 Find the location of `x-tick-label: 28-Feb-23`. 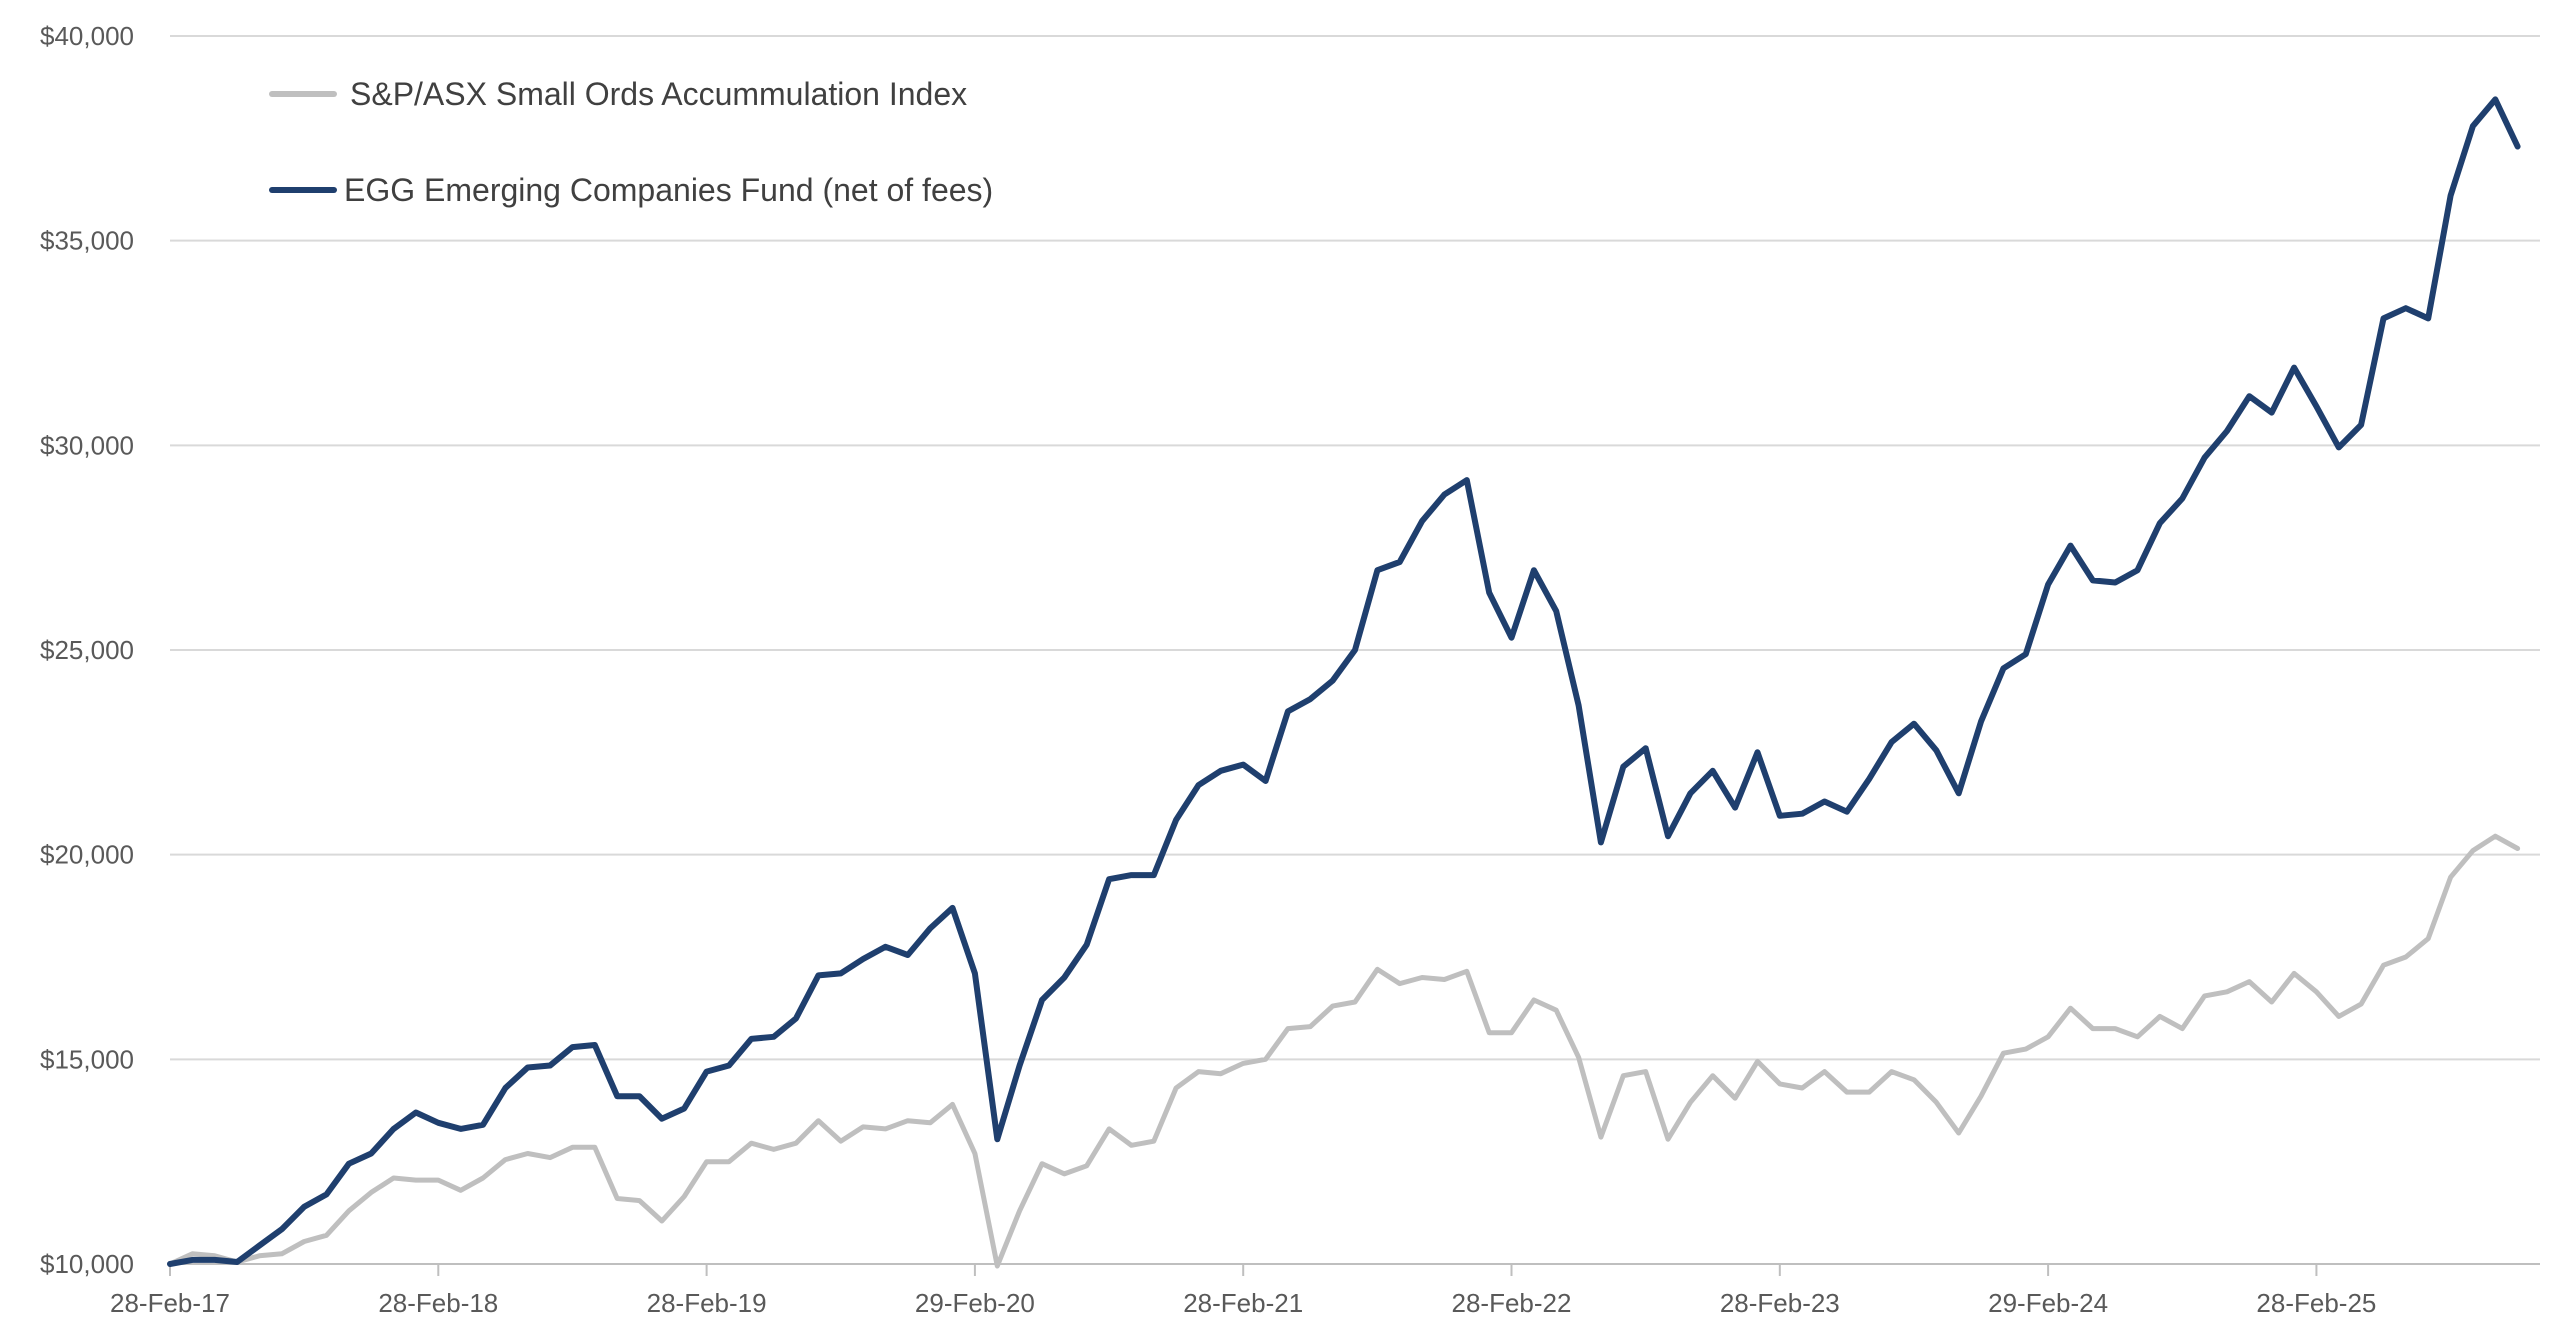

x-tick-label: 28-Feb-23 is located at coordinates (1780, 1303).